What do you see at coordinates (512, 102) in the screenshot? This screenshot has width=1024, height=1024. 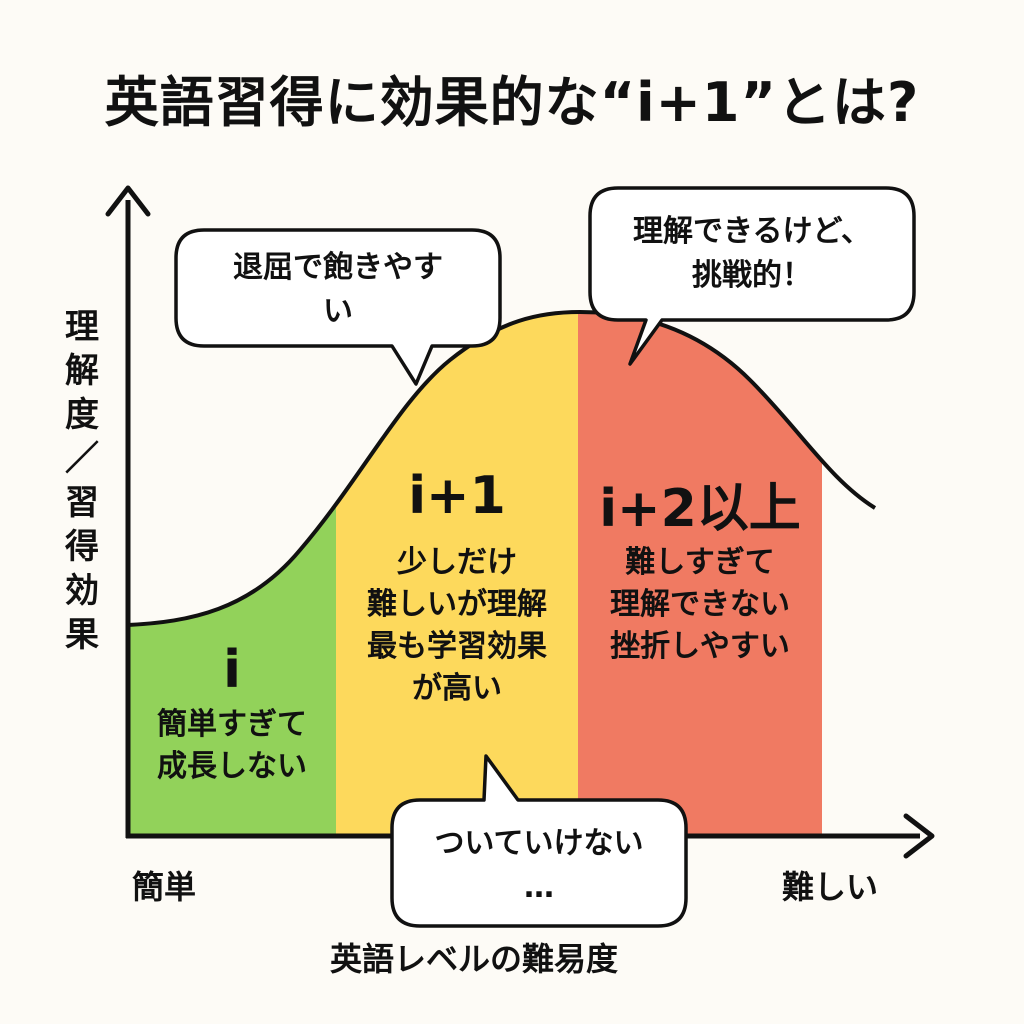 I see `page-title: 英語習得に効果的な“i+1”とは?` at bounding box center [512, 102].